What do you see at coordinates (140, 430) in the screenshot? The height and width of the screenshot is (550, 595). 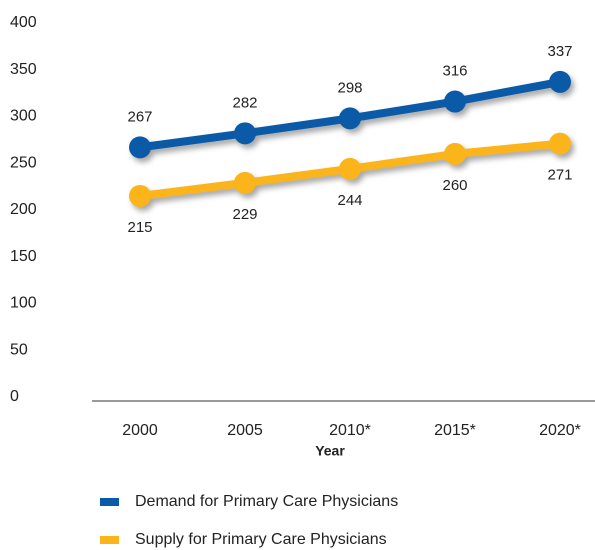 I see `x-tick-label: 2000` at bounding box center [140, 430].